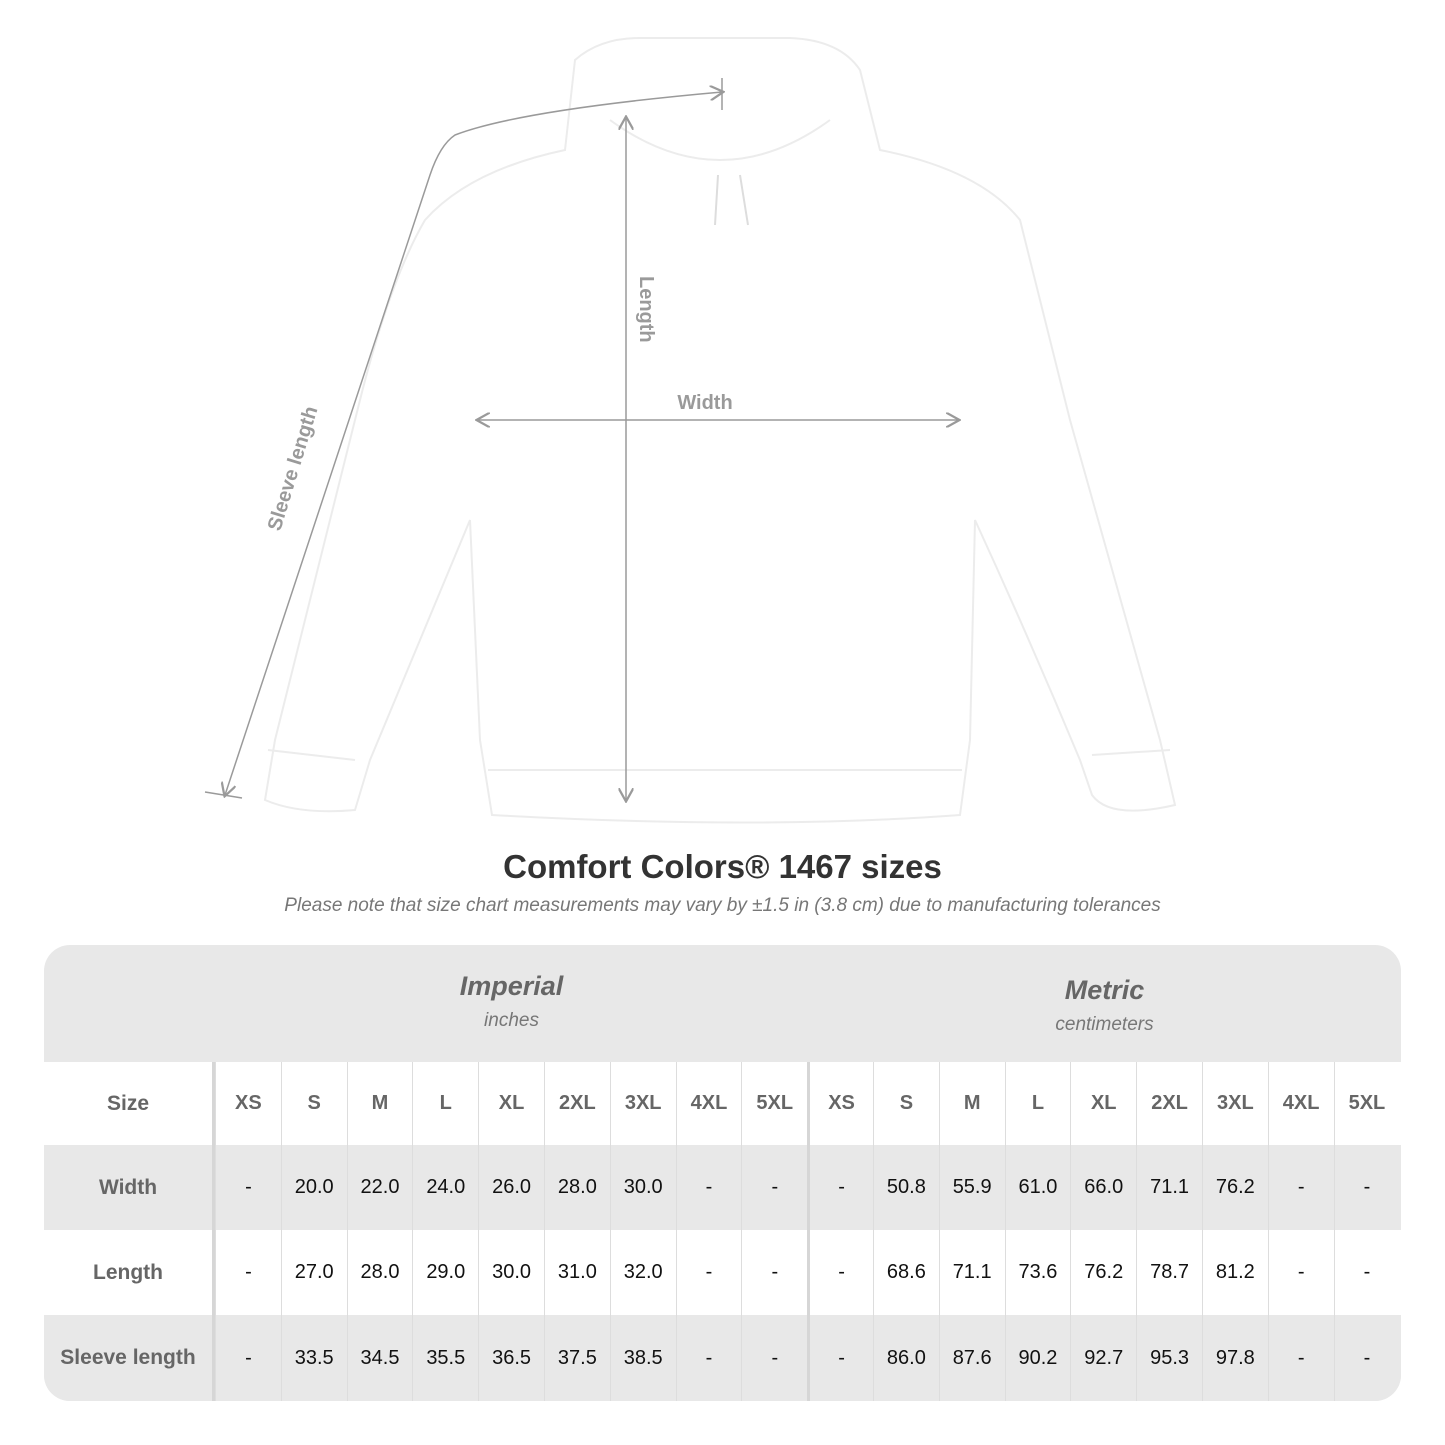 This screenshot has height=1445, width=1445. Describe the element at coordinates (511, 1358) in the screenshot. I see `imperial-value-cell: 36.5` at that location.